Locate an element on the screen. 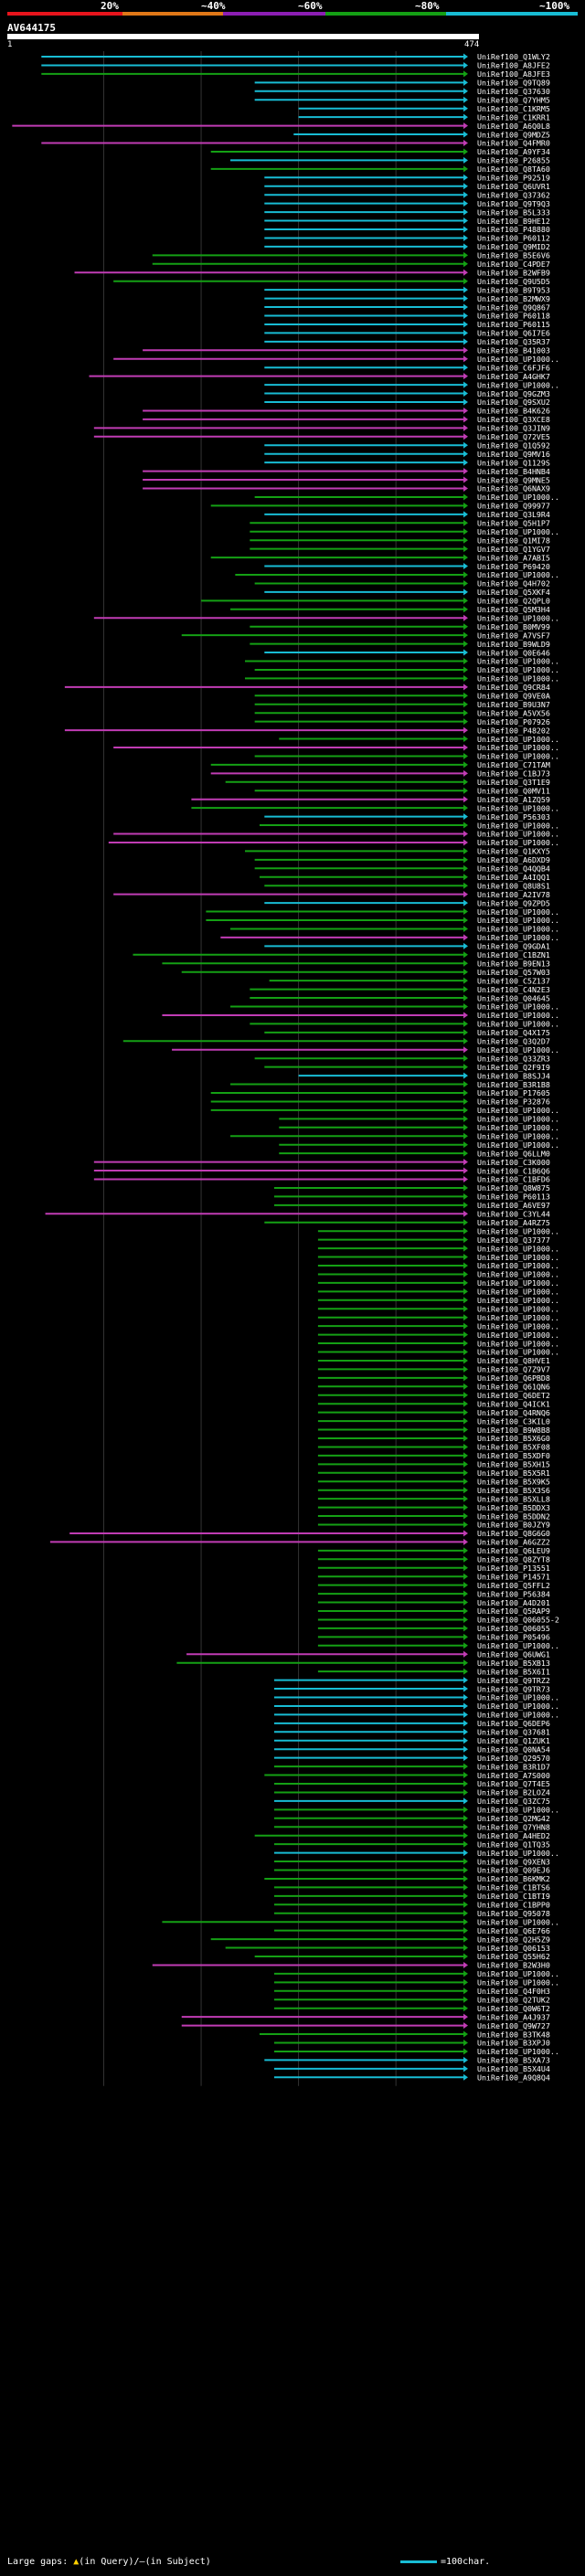  hit-label: UniRef100_Q2H5Z9 is located at coordinates (513, 1939).